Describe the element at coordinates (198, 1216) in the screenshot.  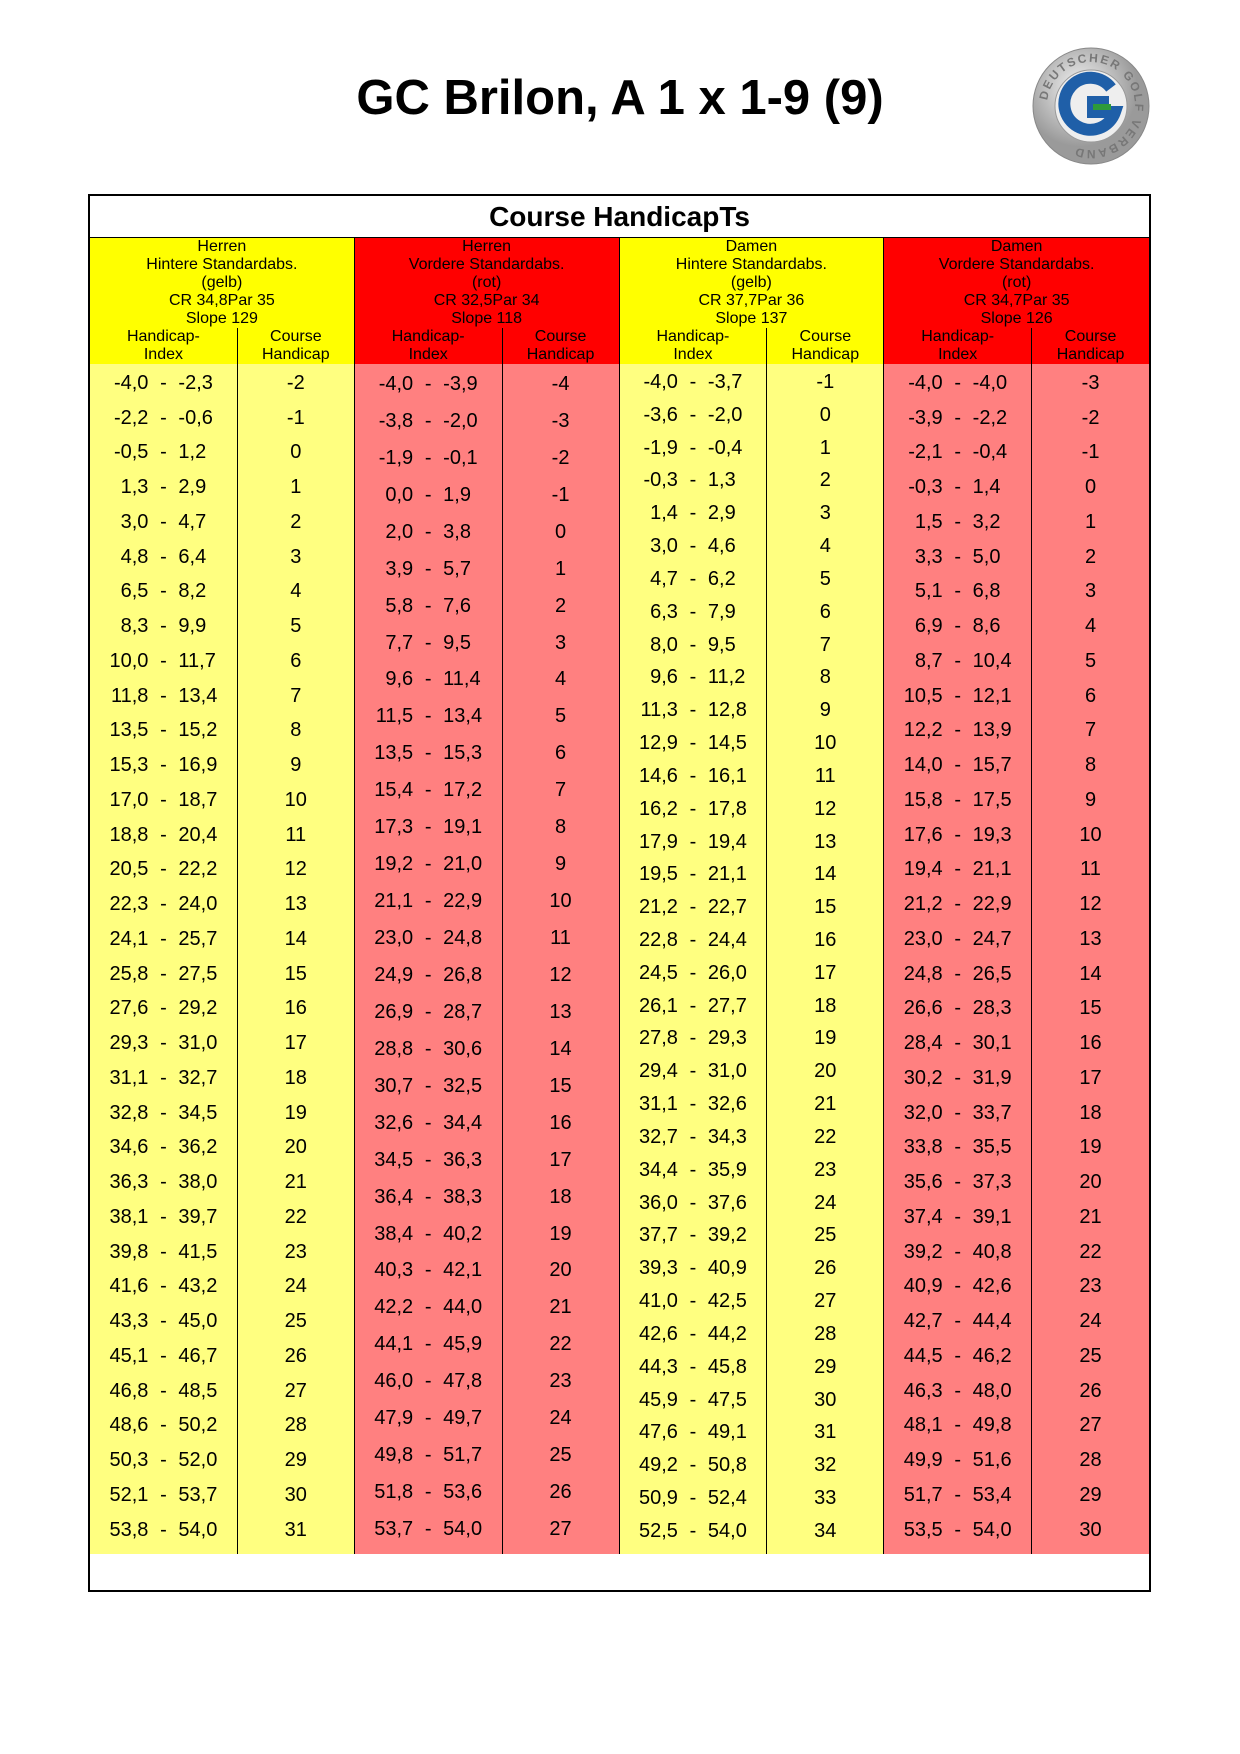
I see `index-to: 39,7` at that location.